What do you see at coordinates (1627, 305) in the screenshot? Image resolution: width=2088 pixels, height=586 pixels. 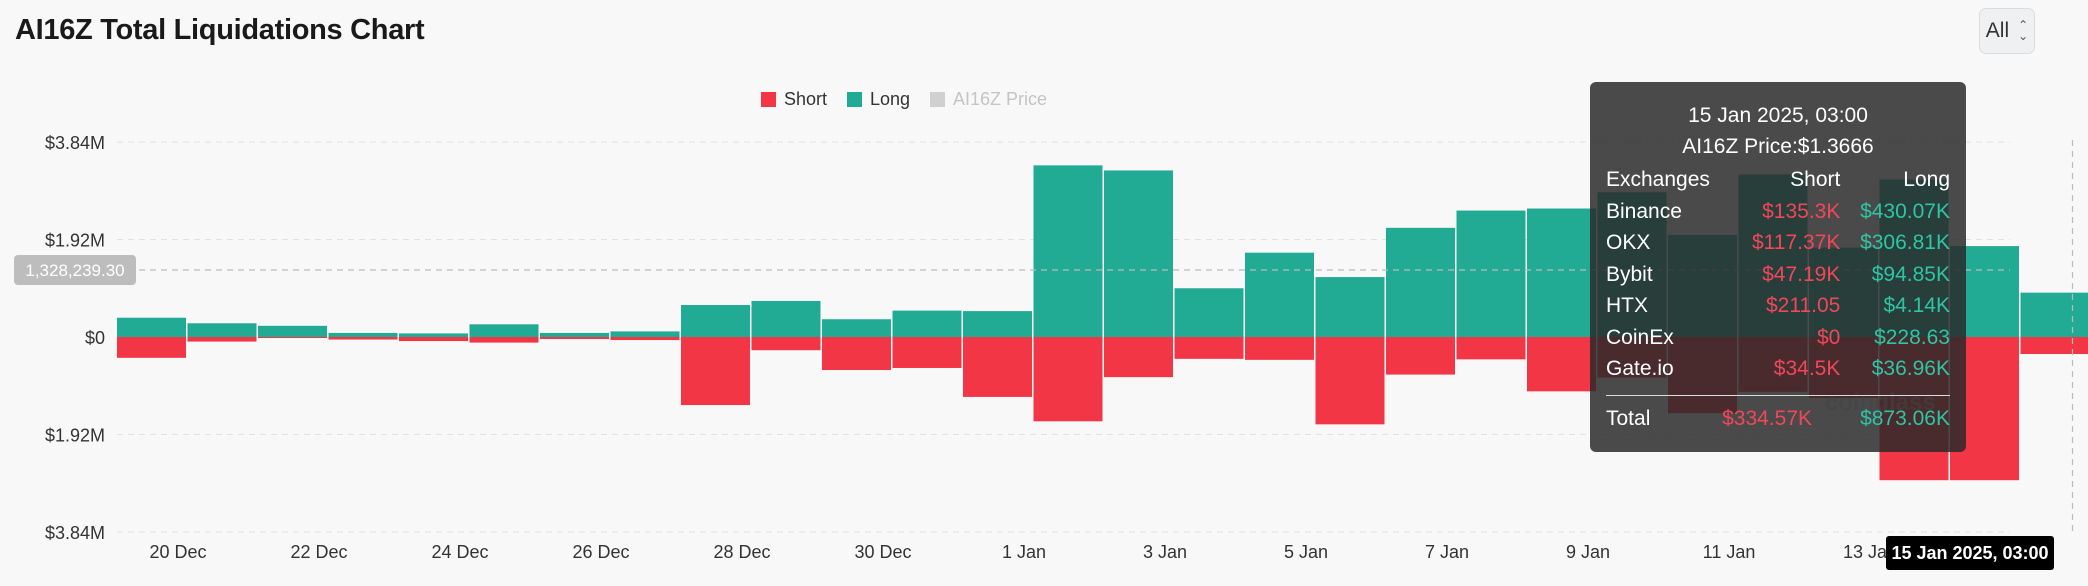 I see `tooltip-cell-exchange: HTX` at bounding box center [1627, 305].